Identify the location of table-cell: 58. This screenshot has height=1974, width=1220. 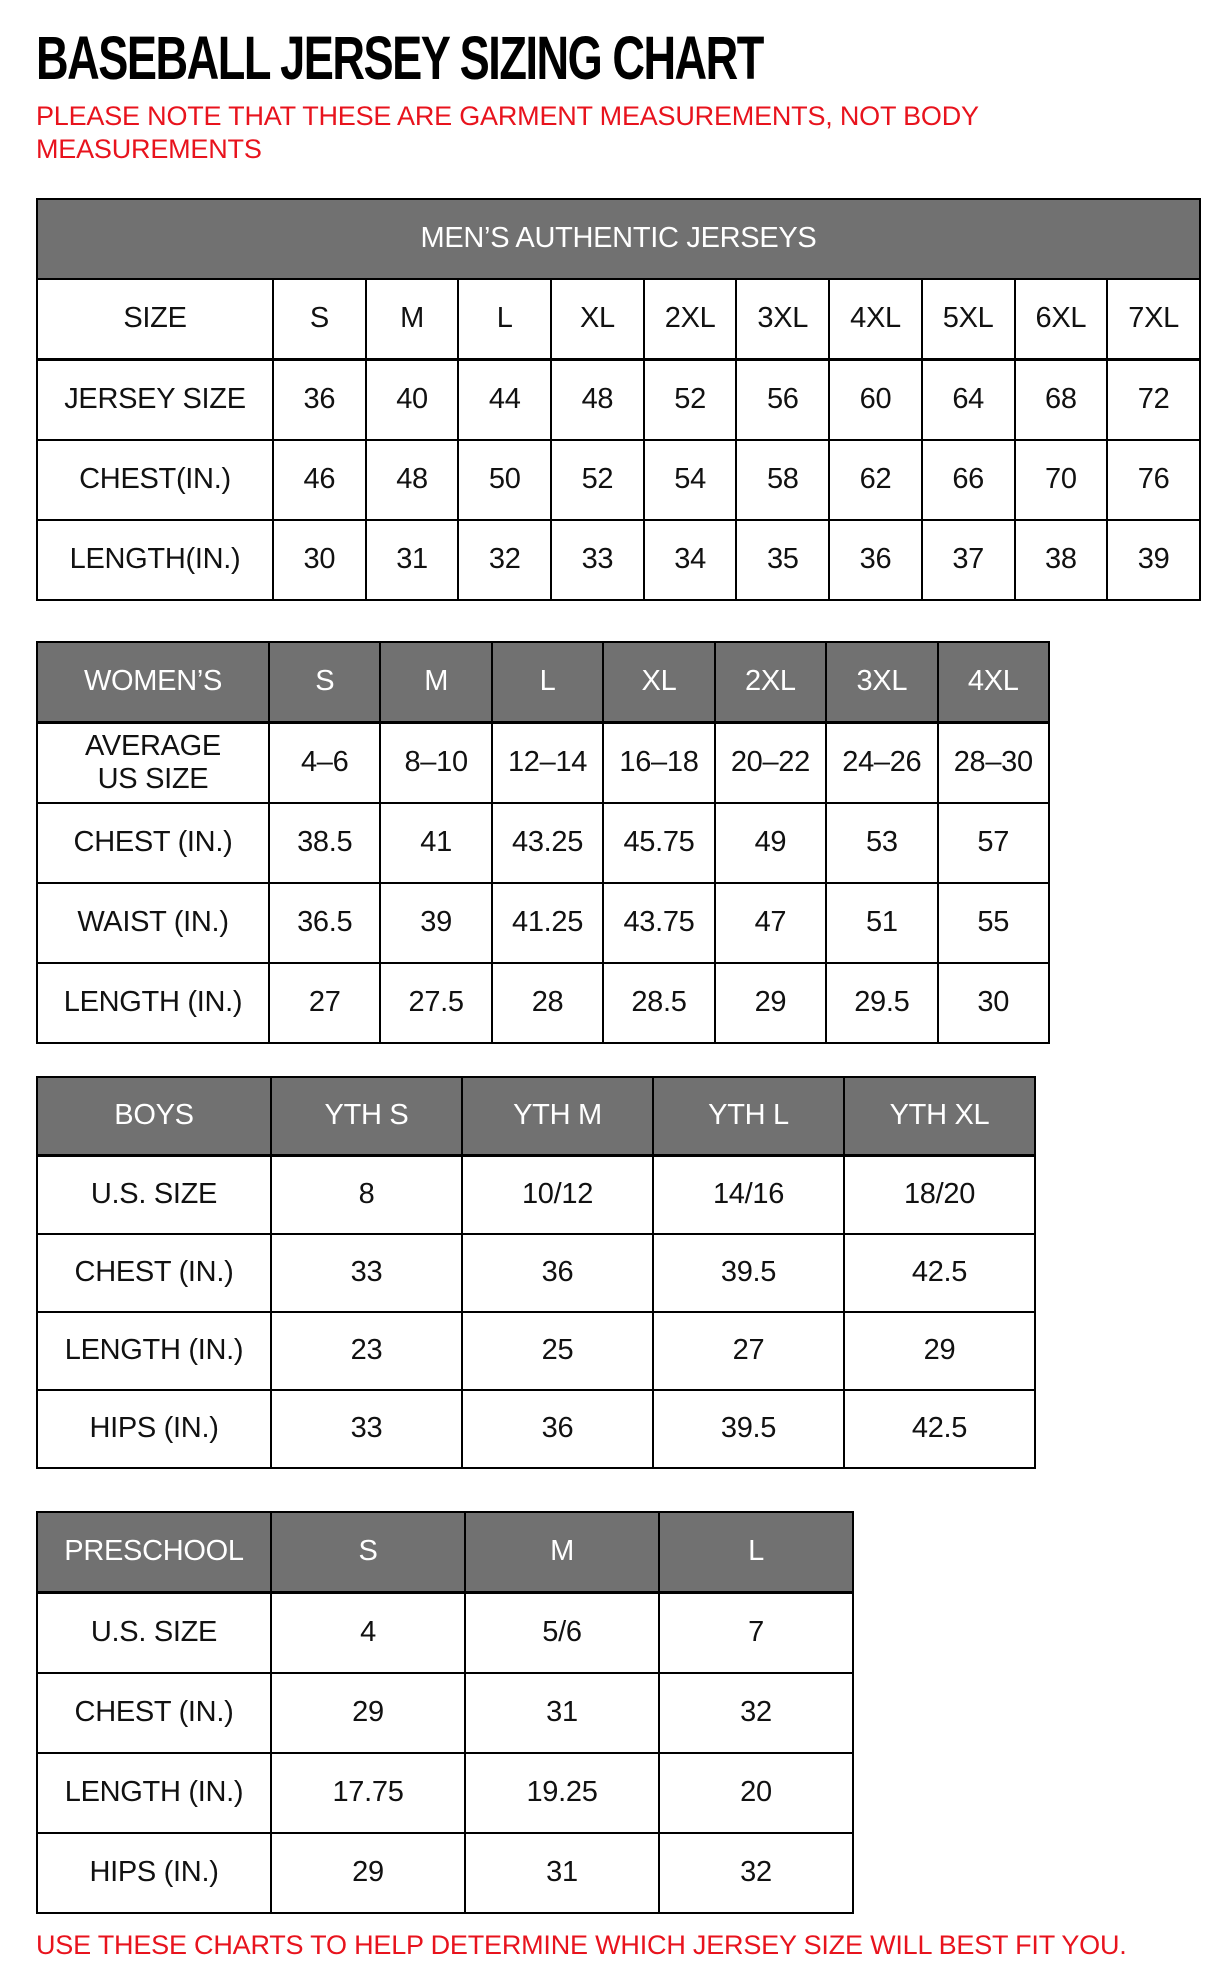
(783, 479).